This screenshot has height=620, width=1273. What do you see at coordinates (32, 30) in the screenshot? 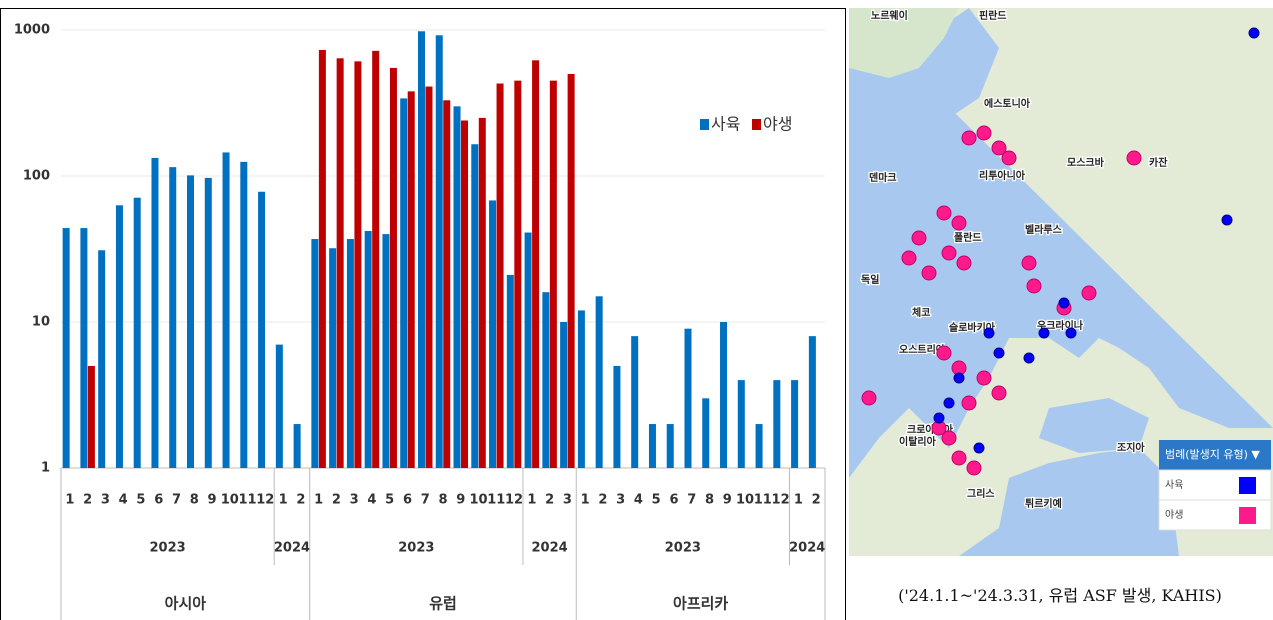
I see `y-tick-label: 1000` at bounding box center [32, 30].